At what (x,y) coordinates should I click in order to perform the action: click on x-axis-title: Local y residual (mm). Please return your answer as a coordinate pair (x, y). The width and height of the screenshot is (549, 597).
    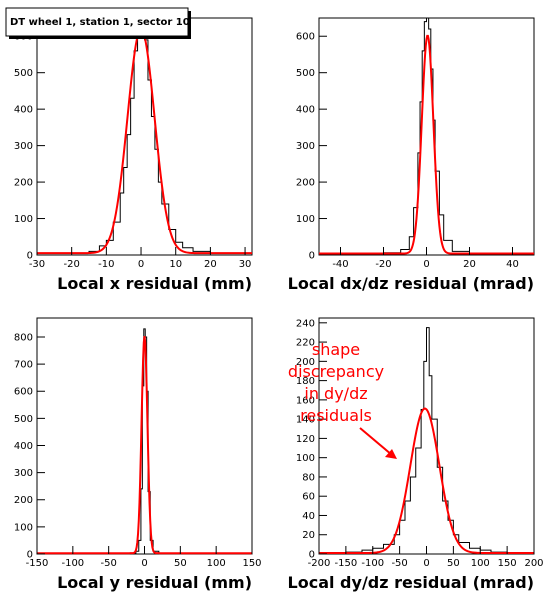
    Looking at the image, I should click on (154, 582).